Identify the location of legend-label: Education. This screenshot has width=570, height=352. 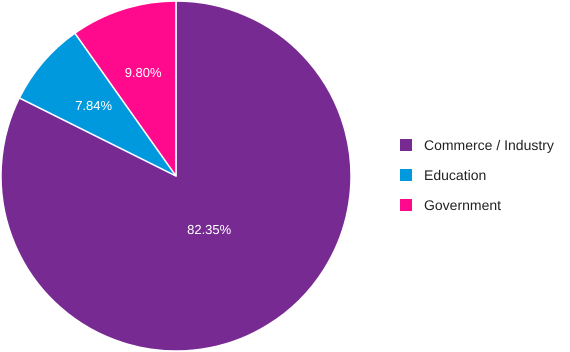
(455, 175).